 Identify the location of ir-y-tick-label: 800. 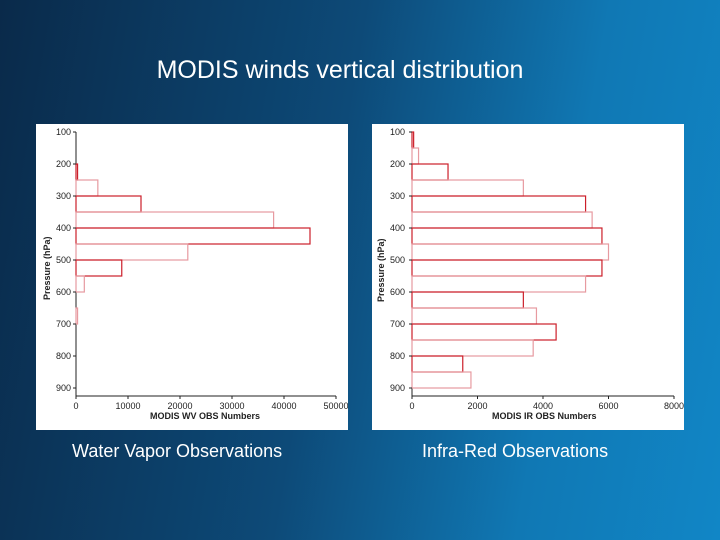
(397, 356).